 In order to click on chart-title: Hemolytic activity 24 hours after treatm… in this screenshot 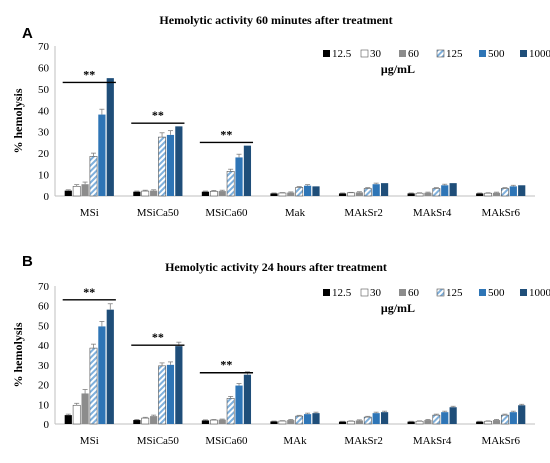, I will do `click(276, 267)`.